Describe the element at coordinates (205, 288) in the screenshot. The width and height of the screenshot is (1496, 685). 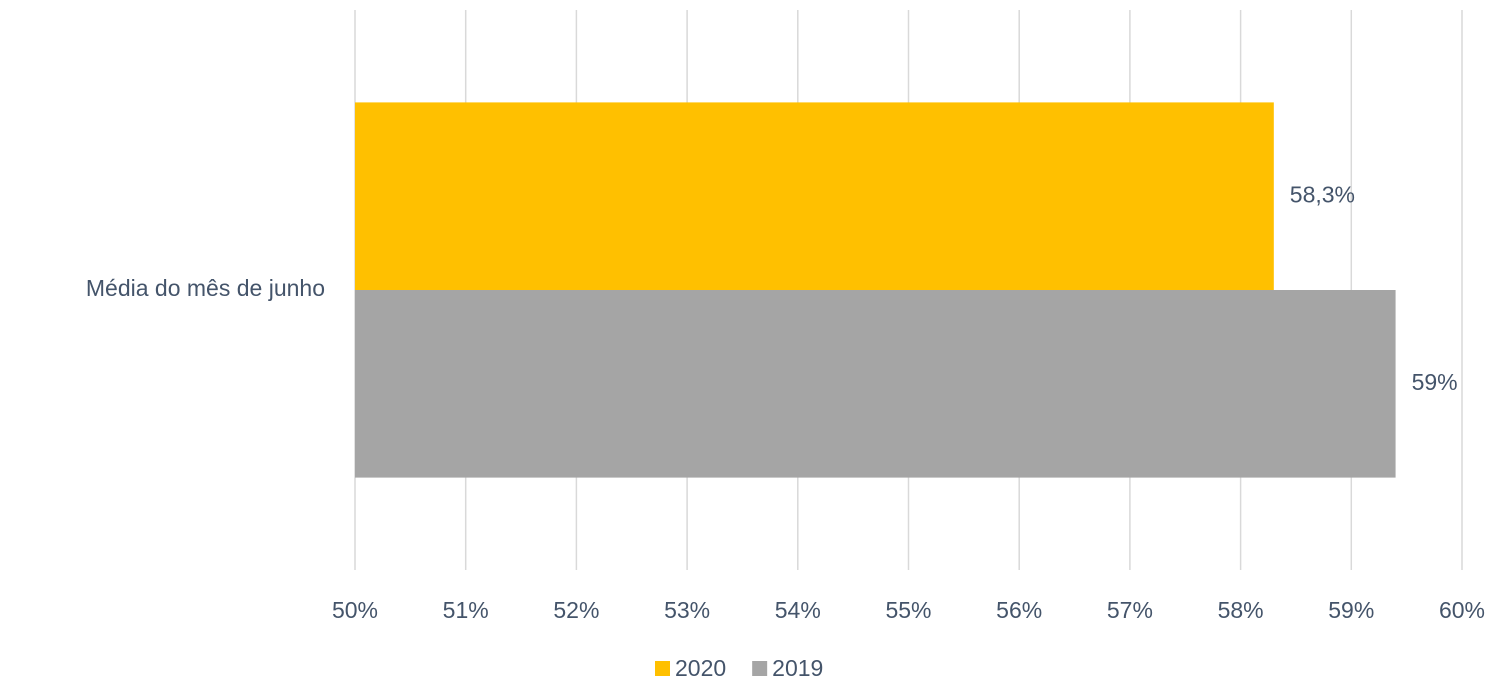
I see `y-tick-label: Média do mês de junho` at that location.